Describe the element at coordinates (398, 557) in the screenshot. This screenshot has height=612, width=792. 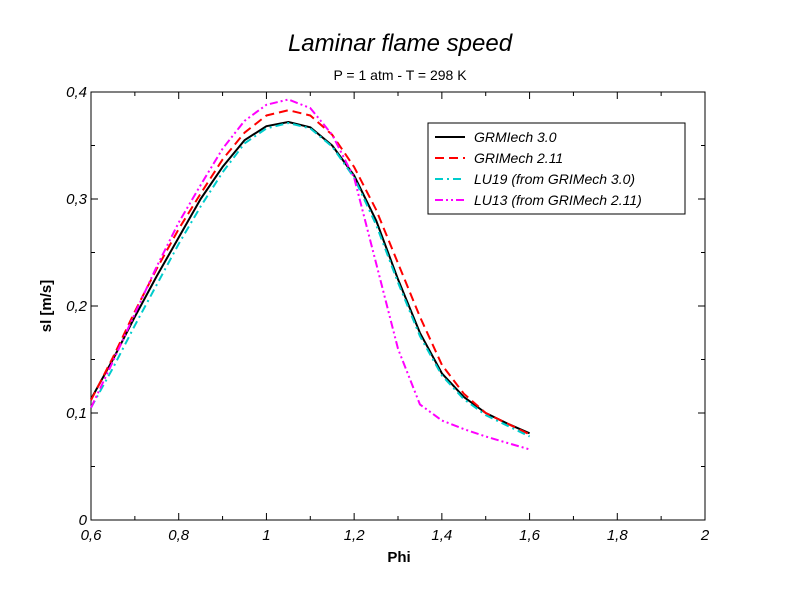
I see `x-axis-label: Phi` at that location.